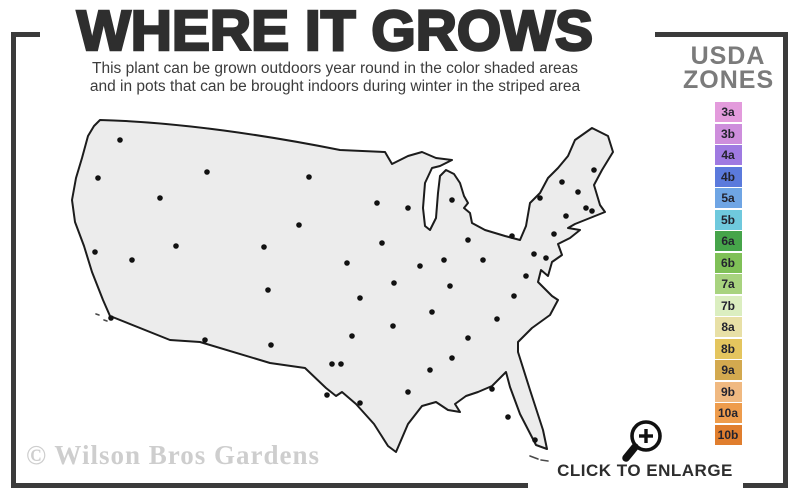  I want to click on legend-title-line-1: USDA, so click(728, 56).